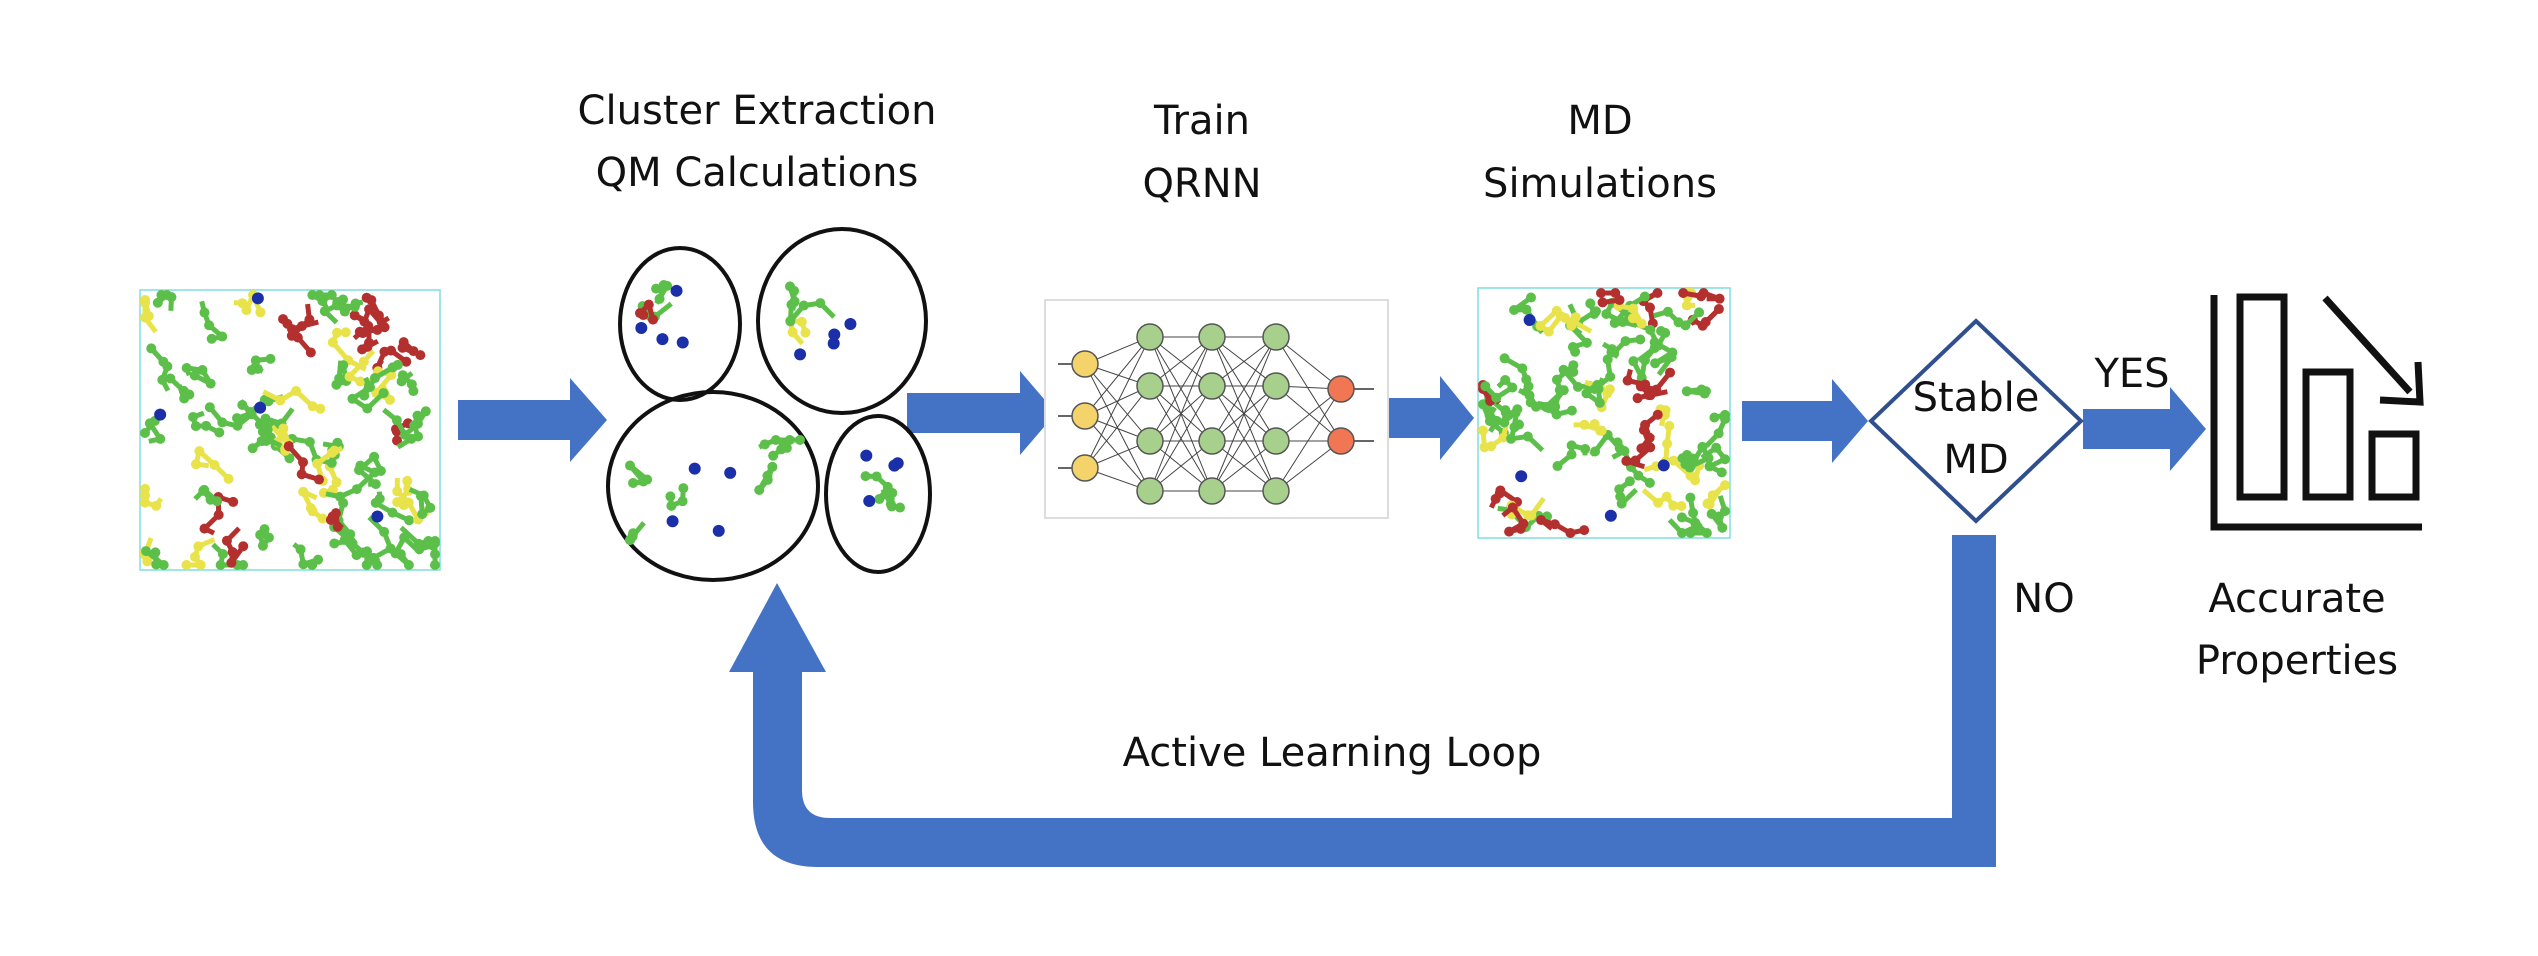 The height and width of the screenshot is (956, 2538). I want to click on result-label: Accurate, so click(2296, 599).